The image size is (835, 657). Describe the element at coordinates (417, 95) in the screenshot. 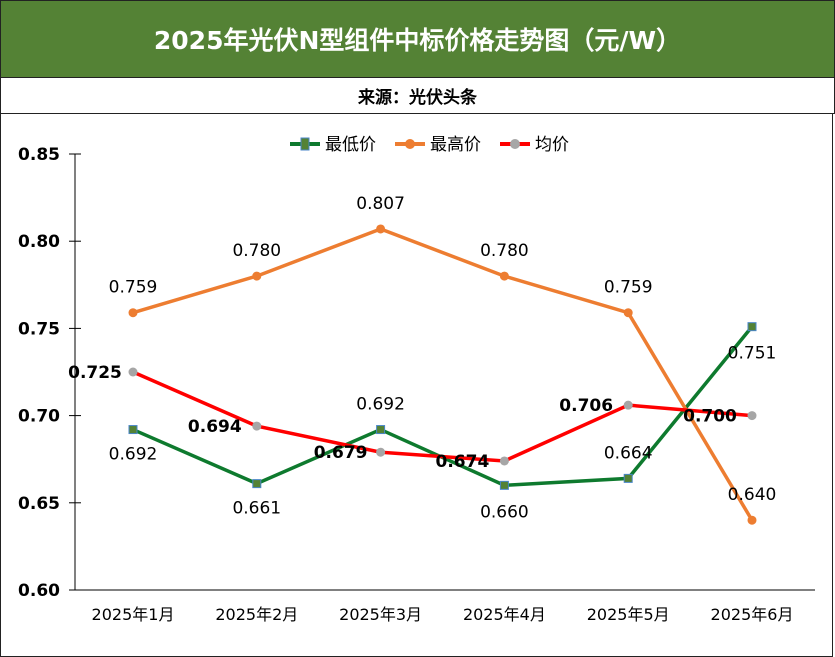

I see `chart-source: 来源：光伏头条` at that location.